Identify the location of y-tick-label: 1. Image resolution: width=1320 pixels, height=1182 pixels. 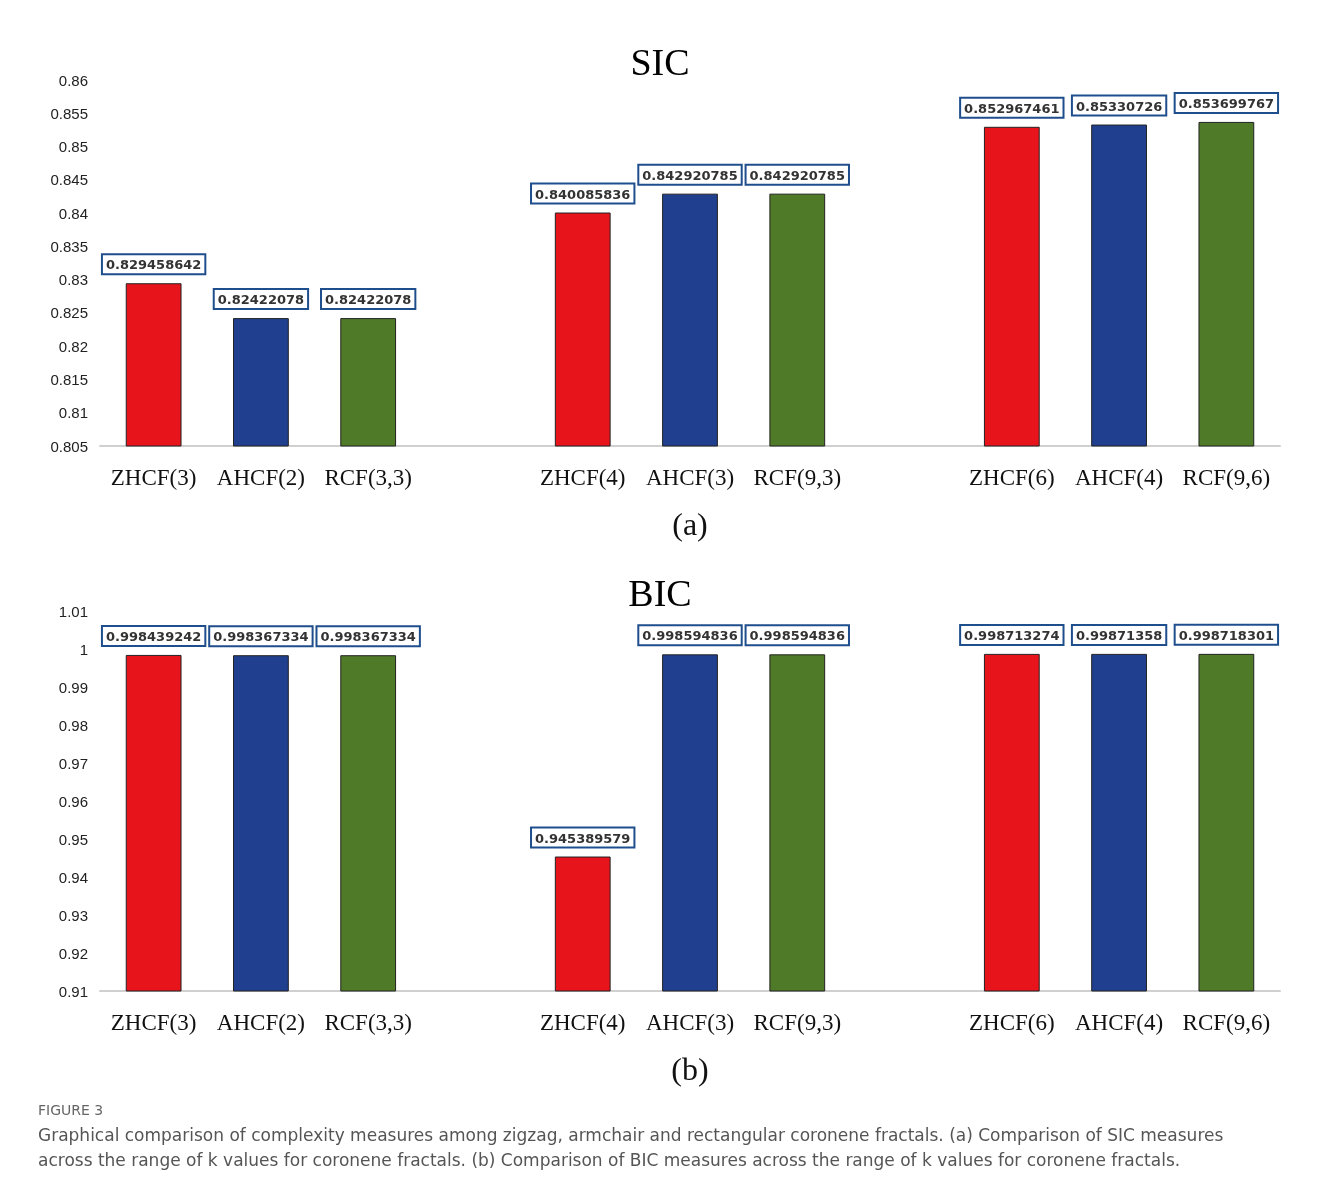
(83, 649).